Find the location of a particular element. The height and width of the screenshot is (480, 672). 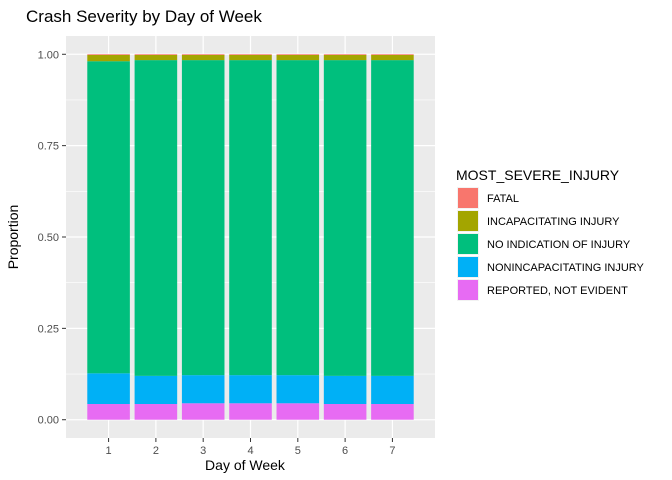

y-axis: 0.00 0.25 0.50 0.75 1.00 is located at coordinates (52, 238).